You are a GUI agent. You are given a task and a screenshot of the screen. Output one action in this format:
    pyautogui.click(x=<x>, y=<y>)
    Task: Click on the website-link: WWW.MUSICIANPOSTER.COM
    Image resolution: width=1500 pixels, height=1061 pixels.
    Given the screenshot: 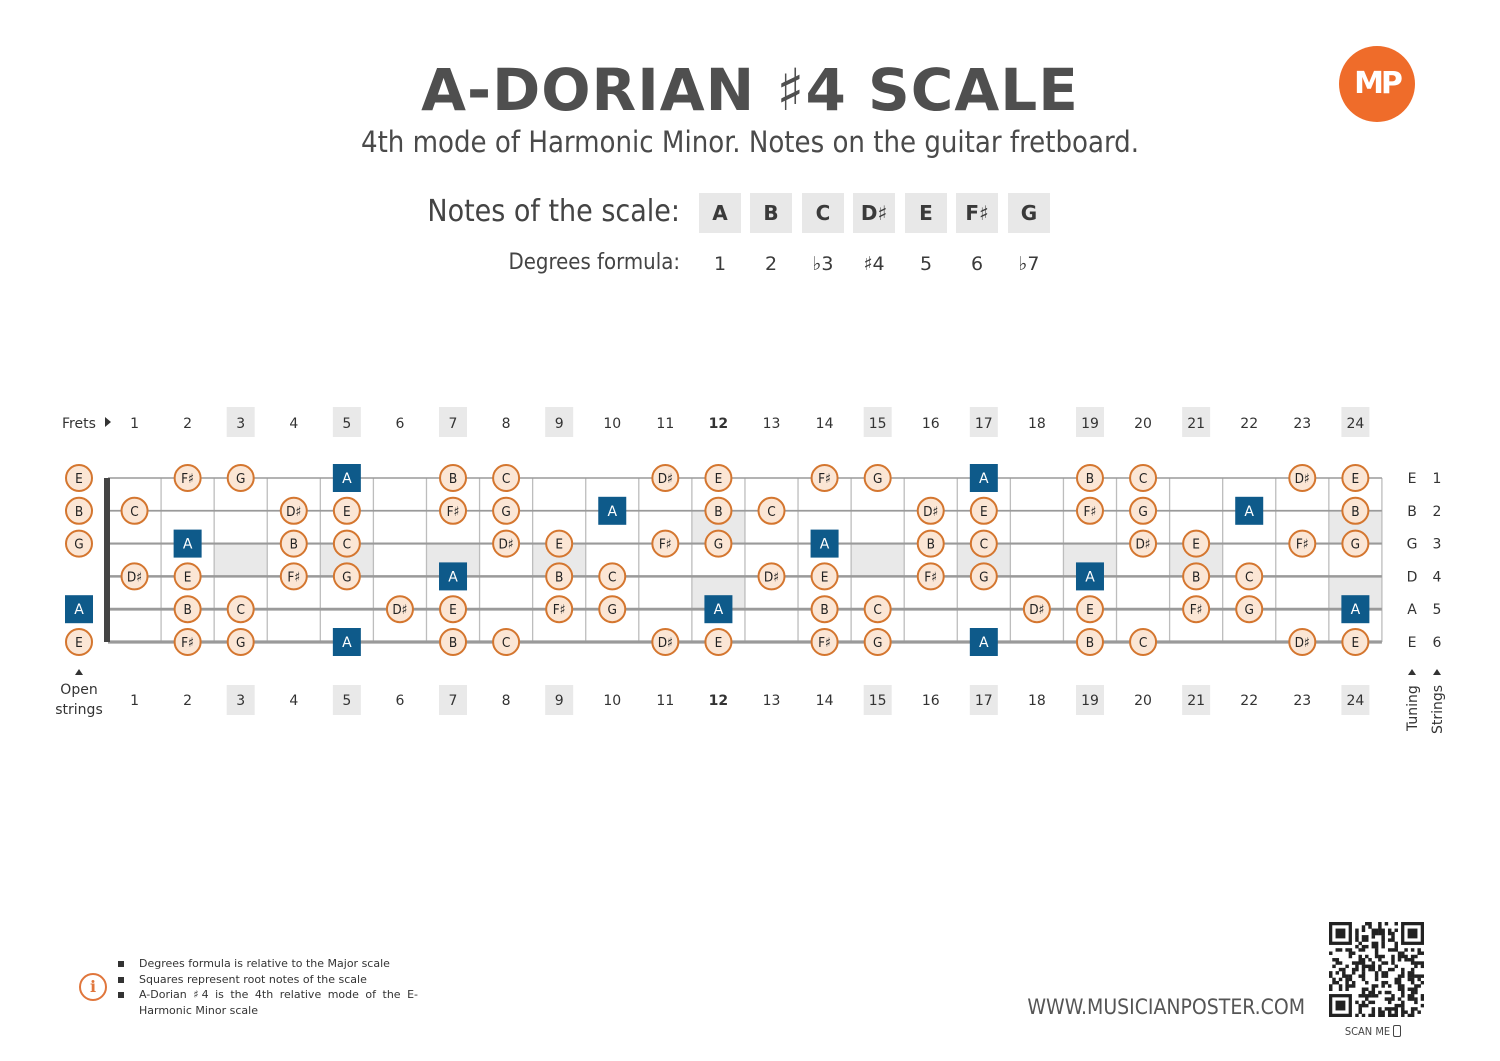 What is the action you would take?
    pyautogui.click(x=1166, y=1007)
    